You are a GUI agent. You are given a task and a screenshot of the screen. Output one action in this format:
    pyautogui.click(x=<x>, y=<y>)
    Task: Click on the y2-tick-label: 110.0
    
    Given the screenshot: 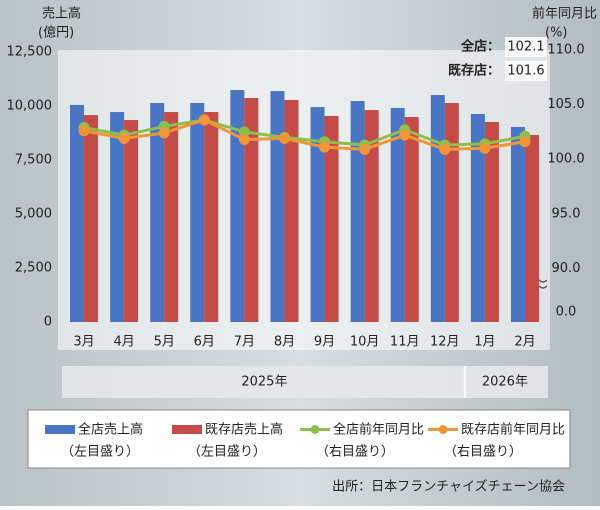 What is the action you would take?
    pyautogui.click(x=565, y=50)
    